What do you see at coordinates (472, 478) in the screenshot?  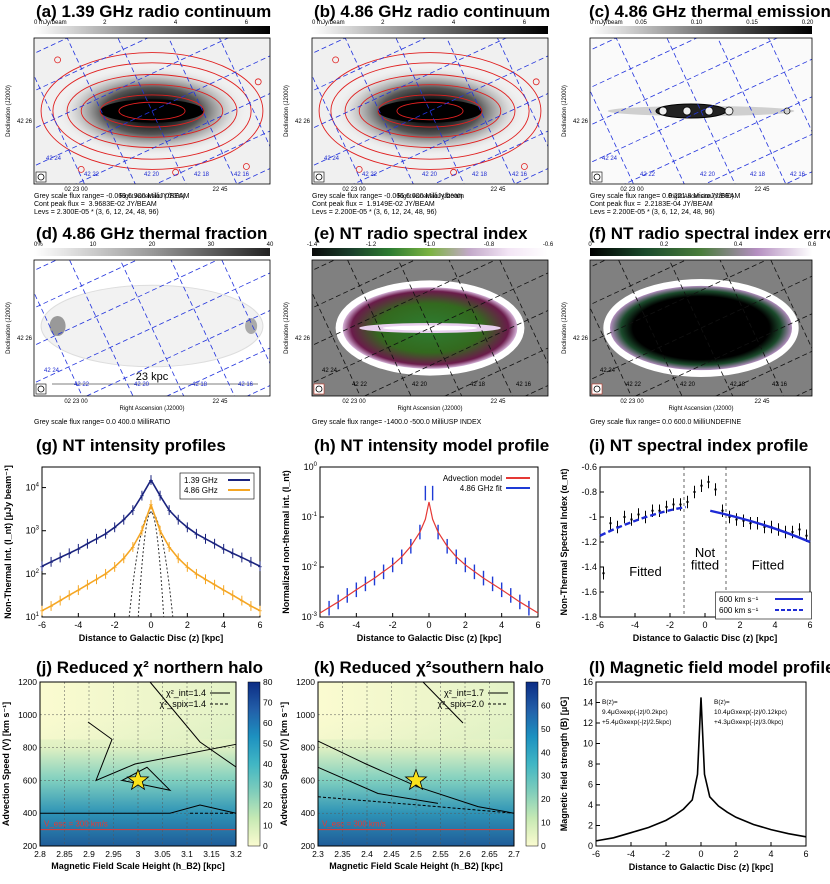 I see `legend-label: Advection model` at bounding box center [472, 478].